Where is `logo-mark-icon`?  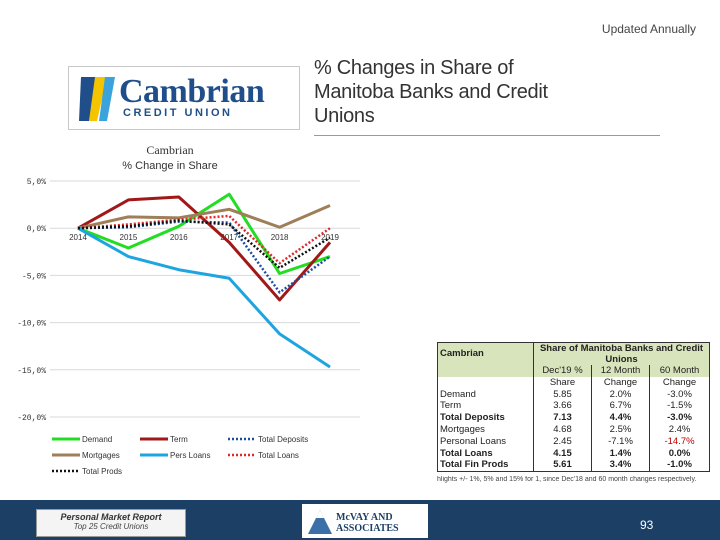
logo-mark-icon is located at coordinates (97, 99).